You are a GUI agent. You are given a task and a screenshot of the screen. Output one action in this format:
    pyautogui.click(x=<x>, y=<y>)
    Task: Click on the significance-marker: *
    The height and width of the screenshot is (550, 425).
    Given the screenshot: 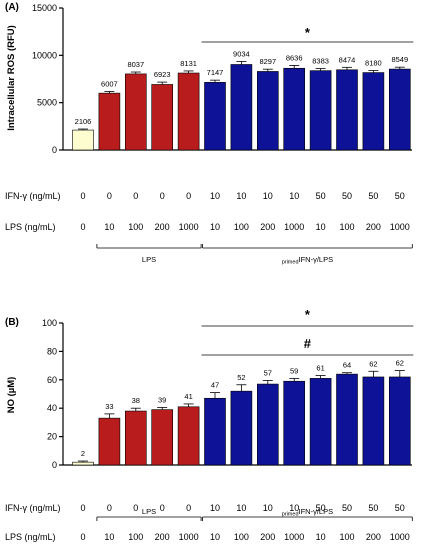 What is the action you would take?
    pyautogui.click(x=308, y=314)
    